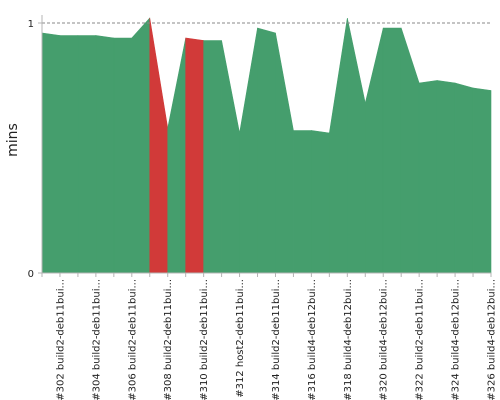 The image size is (500, 400). Describe the element at coordinates (31, 274) in the screenshot. I see `y-tick-label: 0` at that location.